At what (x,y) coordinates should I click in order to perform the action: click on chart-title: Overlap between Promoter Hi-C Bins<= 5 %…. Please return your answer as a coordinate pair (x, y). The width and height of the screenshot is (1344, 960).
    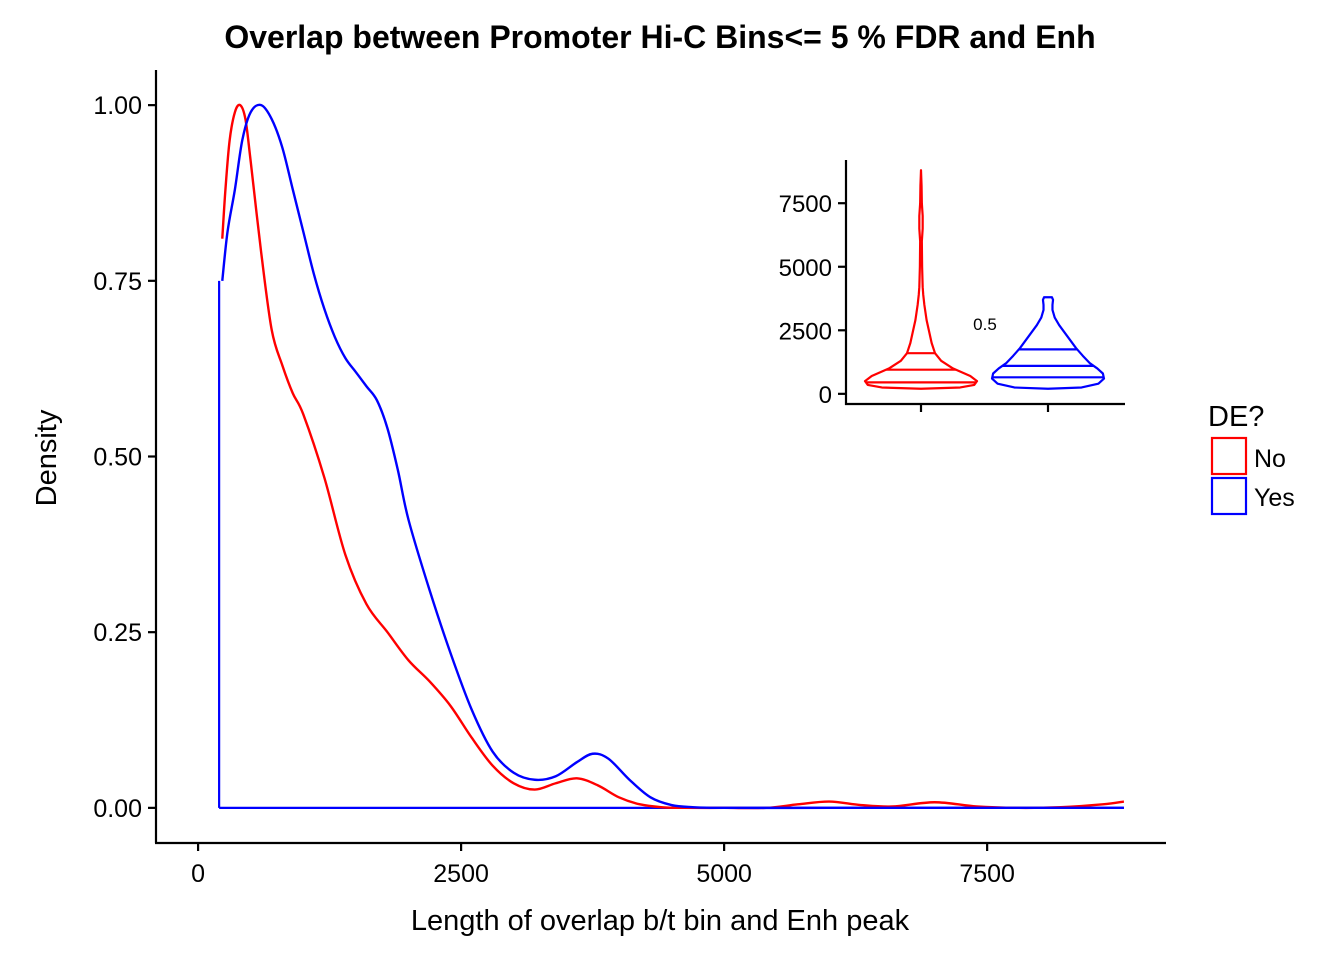
    Looking at the image, I should click on (659, 37).